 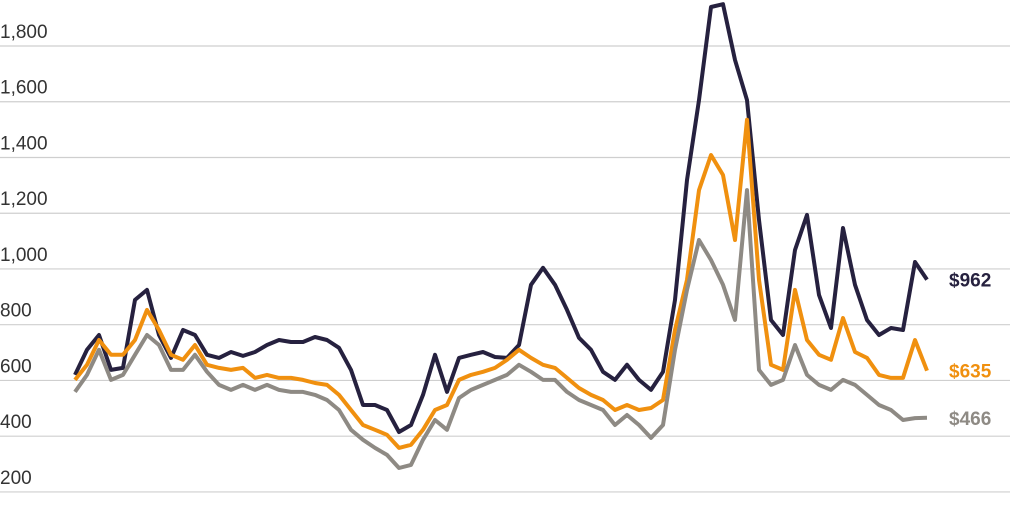 I want to click on y-tick-label: 1,000, so click(x=24, y=255).